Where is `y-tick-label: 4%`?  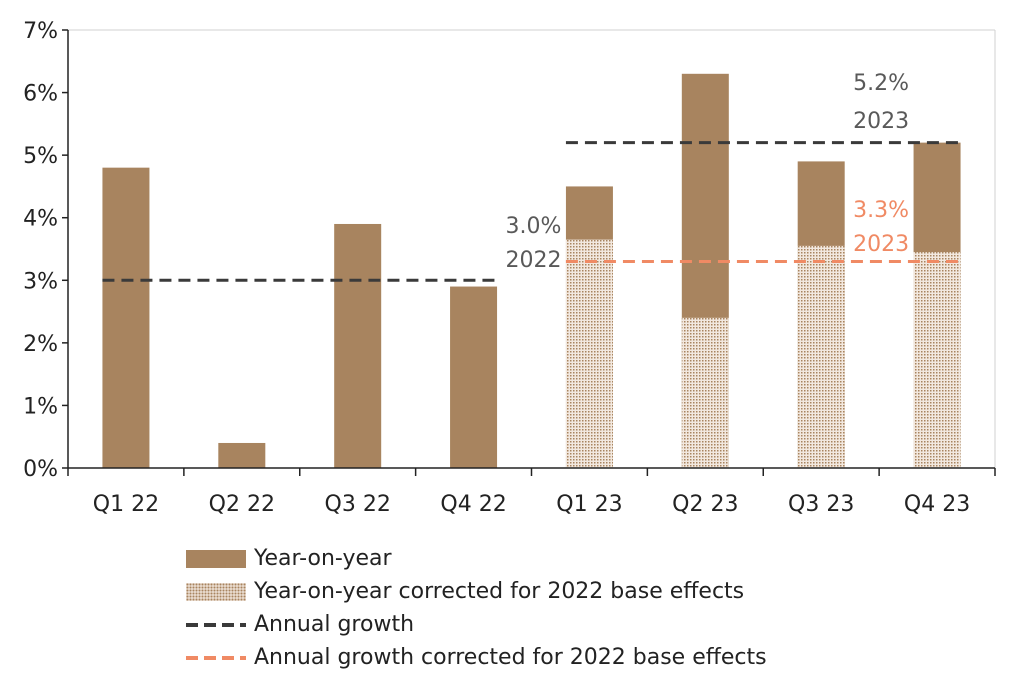
y-tick-label: 4% is located at coordinates (40, 219).